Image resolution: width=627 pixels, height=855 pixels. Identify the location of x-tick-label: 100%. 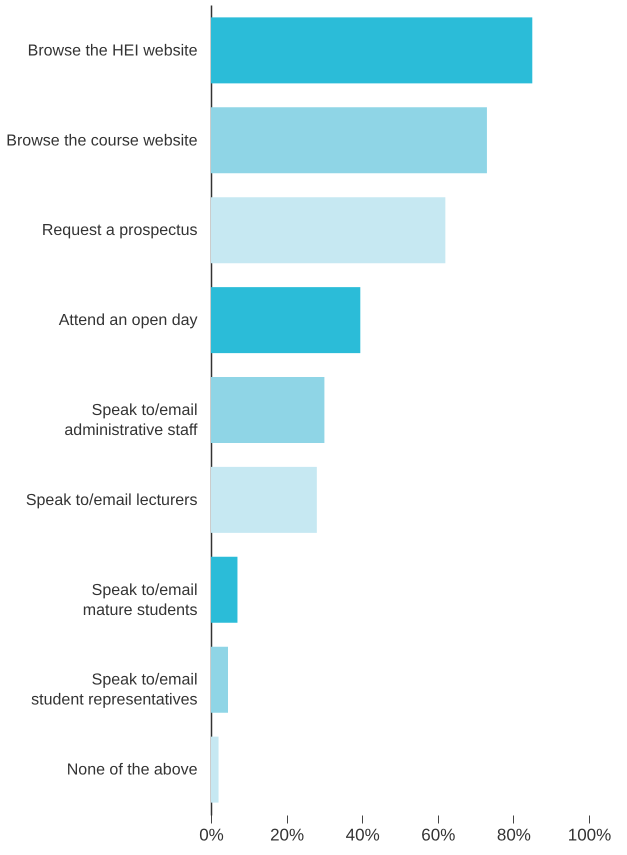
(590, 835).